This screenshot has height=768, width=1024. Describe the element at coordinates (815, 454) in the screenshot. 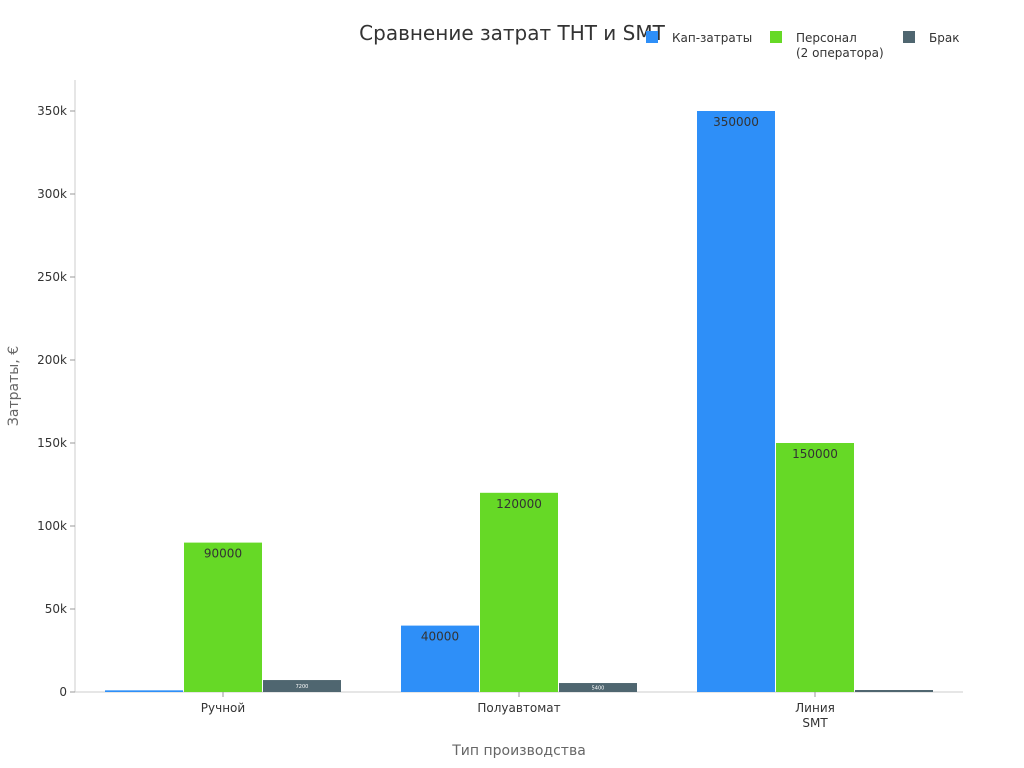

I see `data-label: 150000` at that location.